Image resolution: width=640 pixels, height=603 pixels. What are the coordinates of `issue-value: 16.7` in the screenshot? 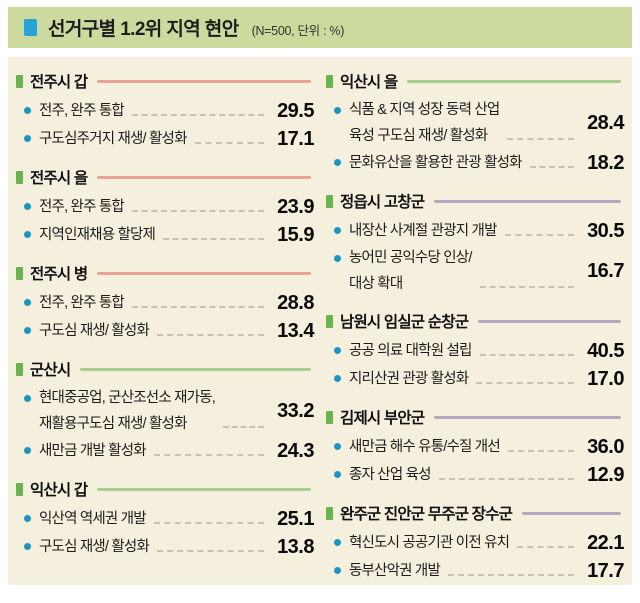 It's located at (605, 270).